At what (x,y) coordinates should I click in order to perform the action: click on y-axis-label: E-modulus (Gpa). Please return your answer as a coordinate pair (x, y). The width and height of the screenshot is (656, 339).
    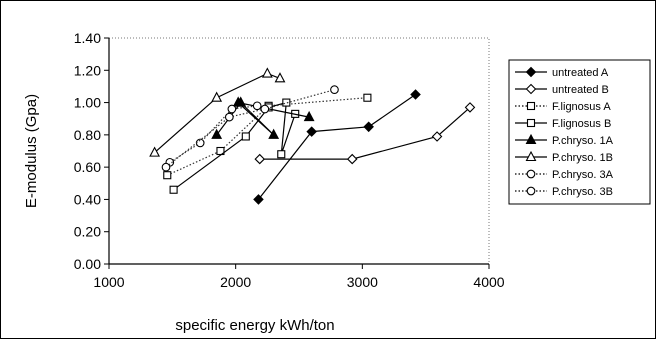
    Looking at the image, I should click on (31, 151).